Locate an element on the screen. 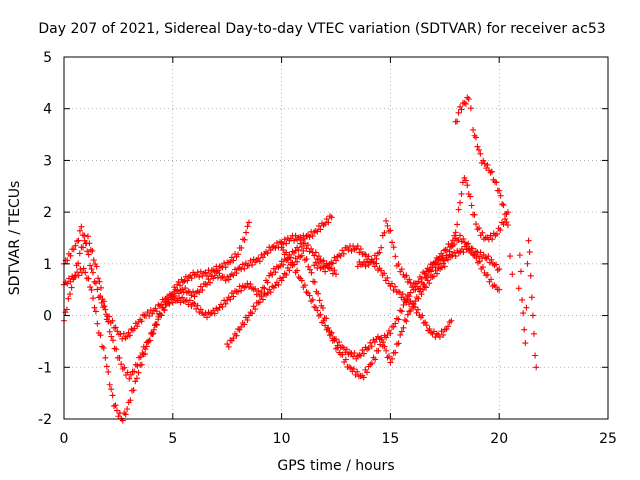 The height and width of the screenshot is (480, 640). x-tick-label: 5 is located at coordinates (172, 439).